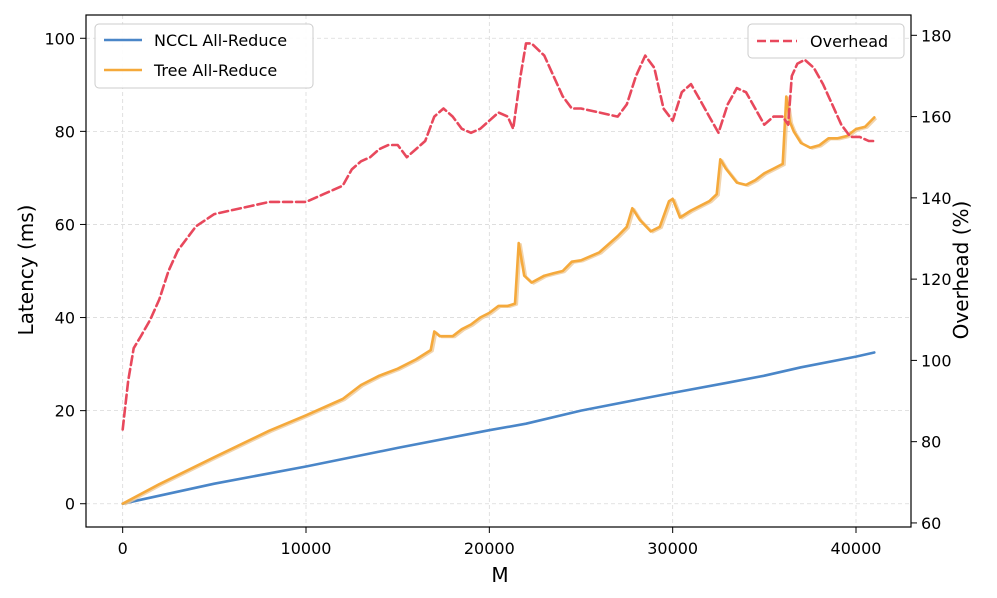 The width and height of the screenshot is (997, 598). I want to click on y-axis-left-label: Latency (ms), so click(26, 270).